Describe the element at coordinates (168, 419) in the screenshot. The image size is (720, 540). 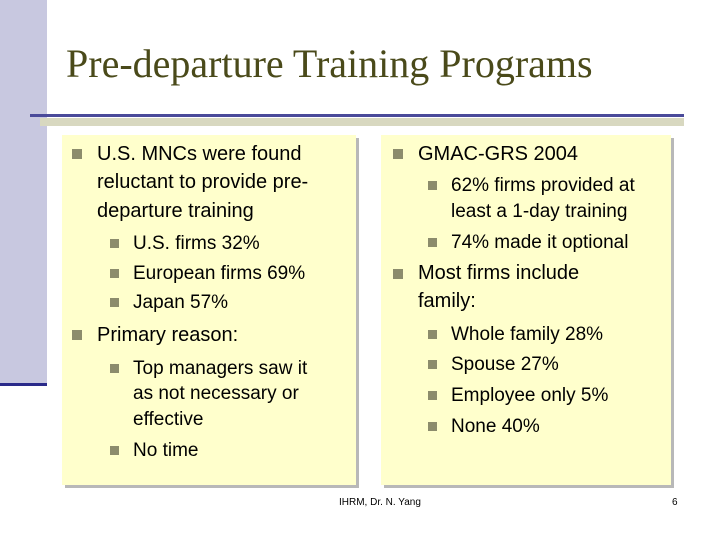
I see `sub-bullet-text-line: effective` at that location.